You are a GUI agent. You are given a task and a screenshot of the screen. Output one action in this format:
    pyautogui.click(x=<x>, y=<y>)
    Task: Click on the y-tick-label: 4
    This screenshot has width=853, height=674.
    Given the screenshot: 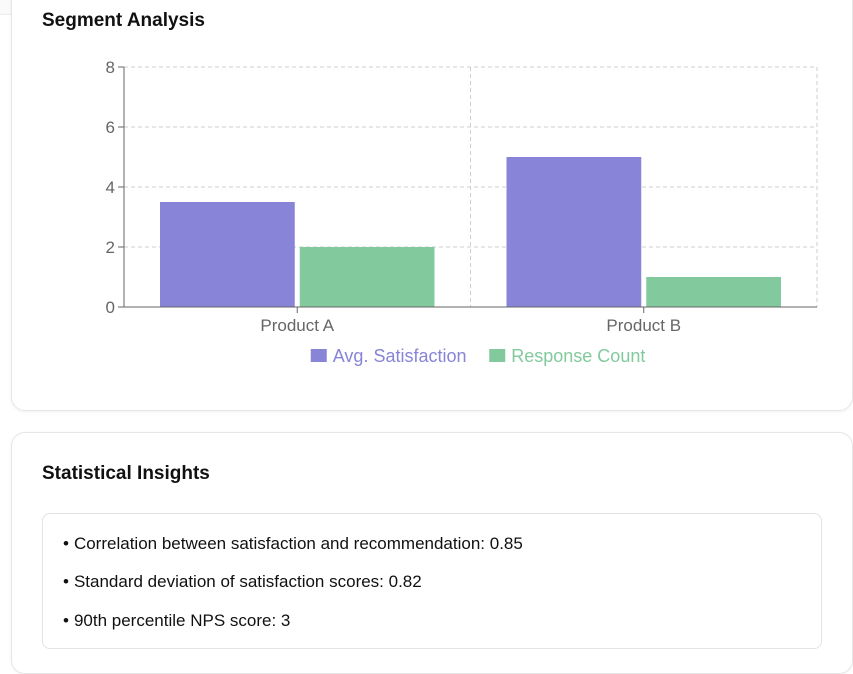 What is the action you would take?
    pyautogui.click(x=110, y=187)
    